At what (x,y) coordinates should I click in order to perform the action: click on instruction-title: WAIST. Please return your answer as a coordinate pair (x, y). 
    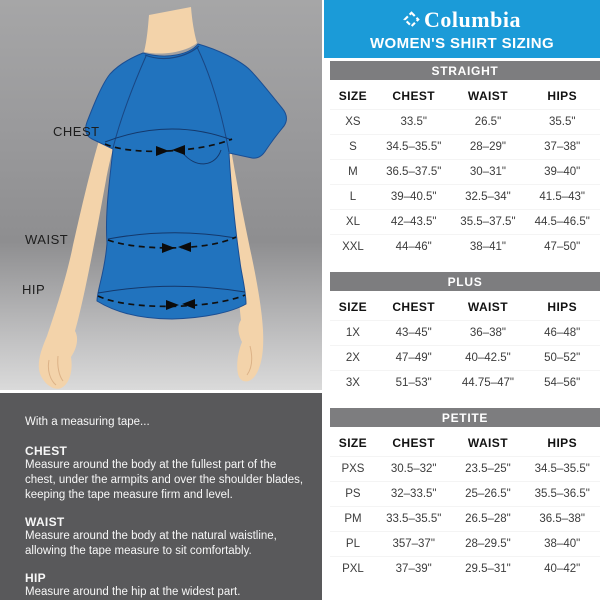
    Looking at the image, I should click on (45, 521).